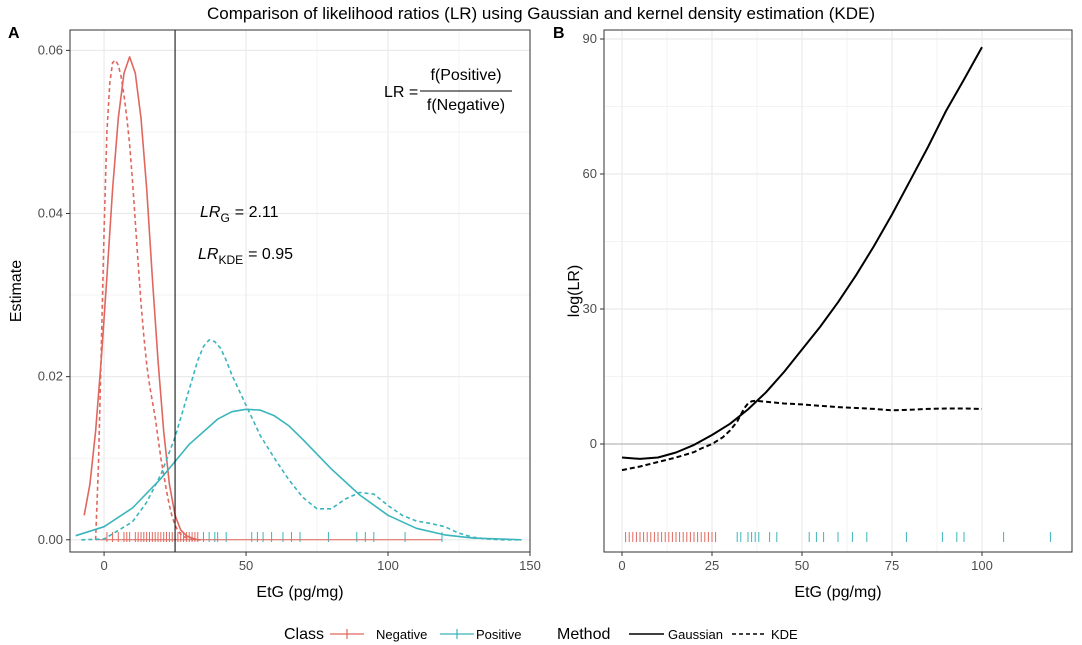 This screenshot has width=1082, height=645. I want to click on y-tick-label: 0.06, so click(50, 49).